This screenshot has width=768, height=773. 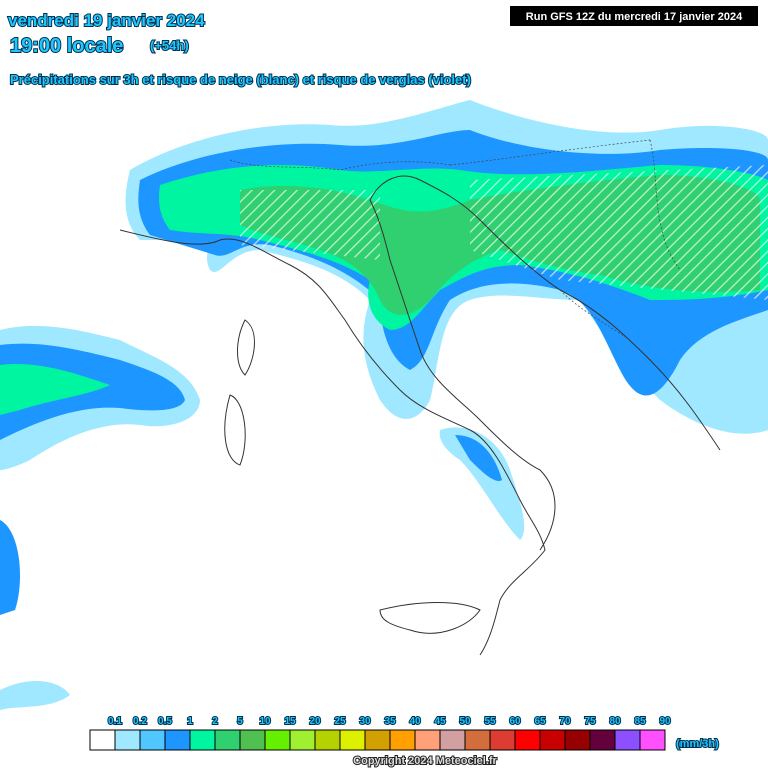 What do you see at coordinates (640, 721) in the screenshot?
I see `legend-label: 85` at bounding box center [640, 721].